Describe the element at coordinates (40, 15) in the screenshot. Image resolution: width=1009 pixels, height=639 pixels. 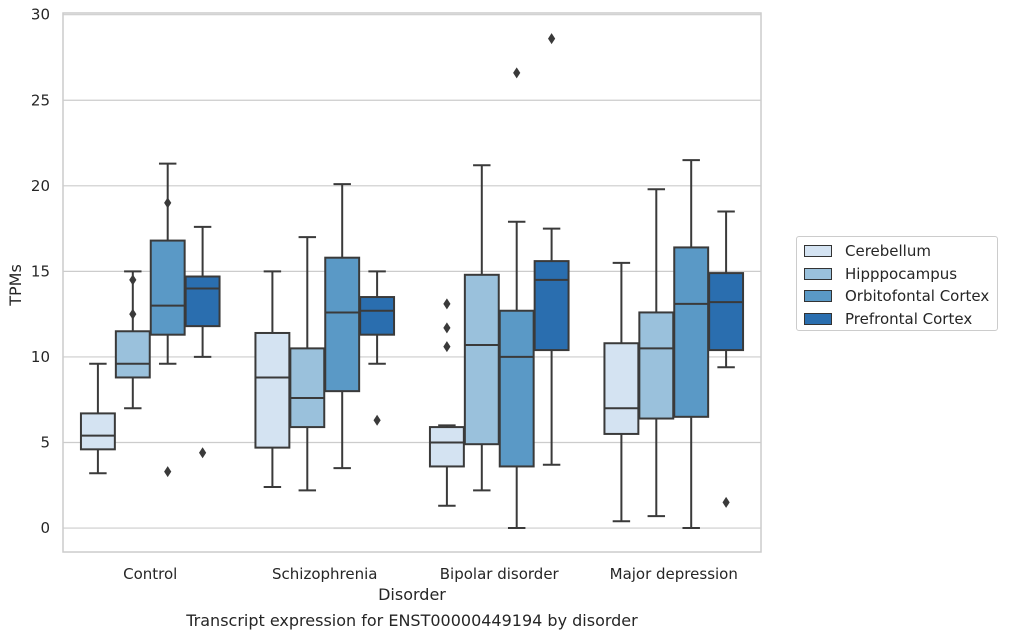
I see `y-tick-label: 30` at that location.